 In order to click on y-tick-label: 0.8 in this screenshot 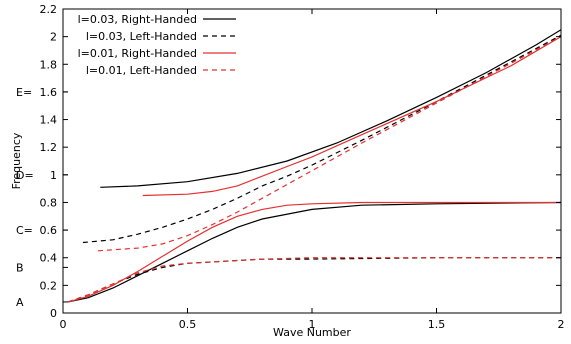, I will do `click(49, 202)`.